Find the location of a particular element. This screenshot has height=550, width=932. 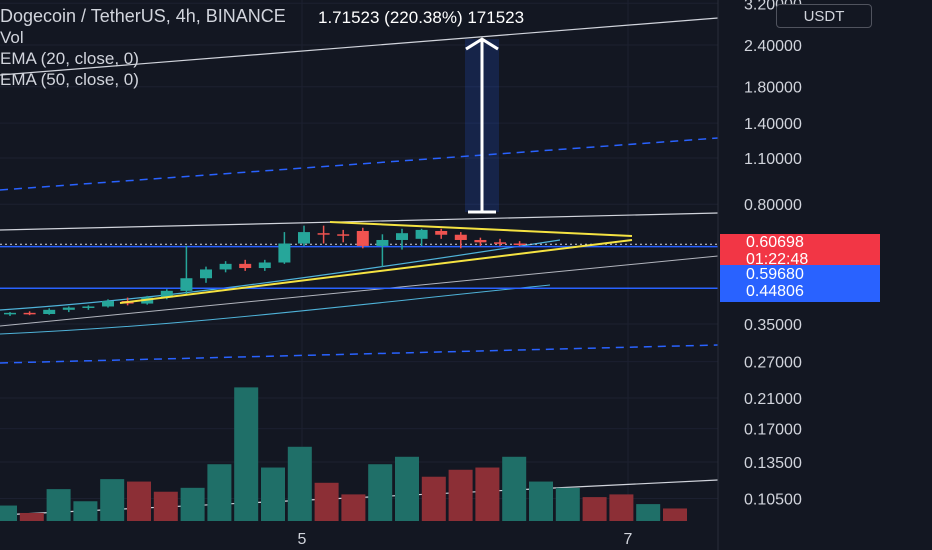

currency-button: USDT is located at coordinates (824, 16).